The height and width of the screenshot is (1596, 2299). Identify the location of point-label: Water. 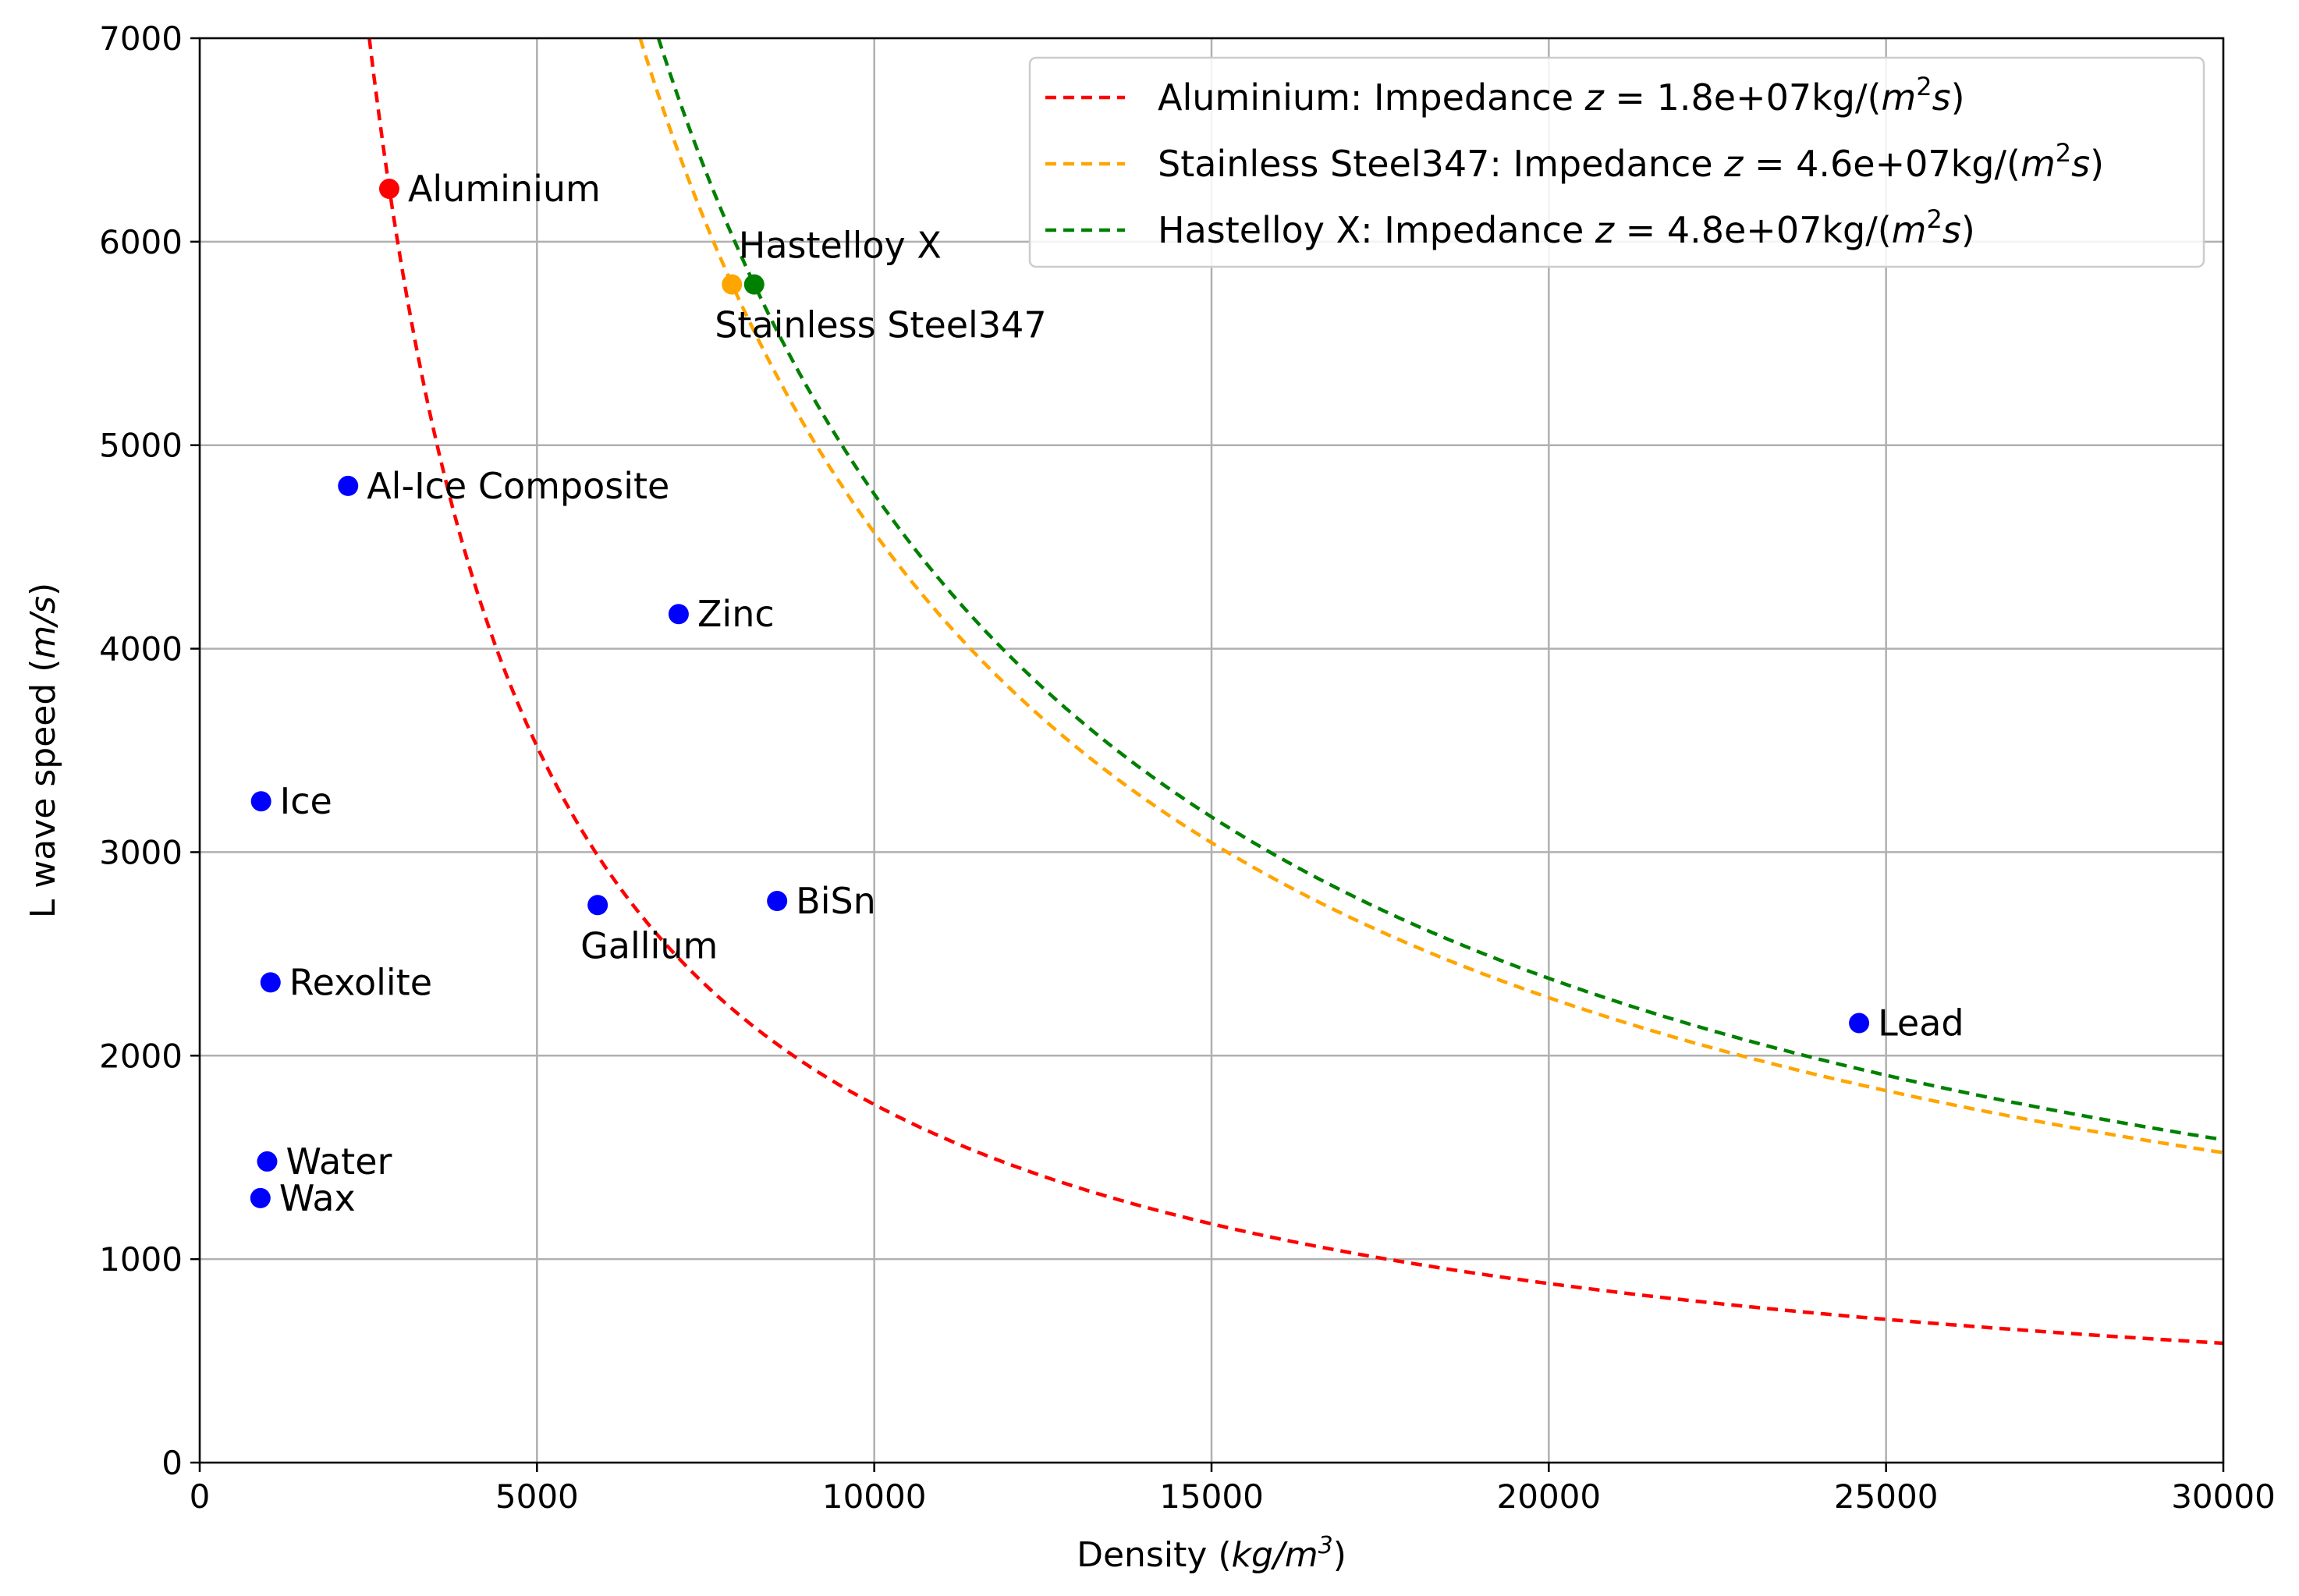
(339, 1161).